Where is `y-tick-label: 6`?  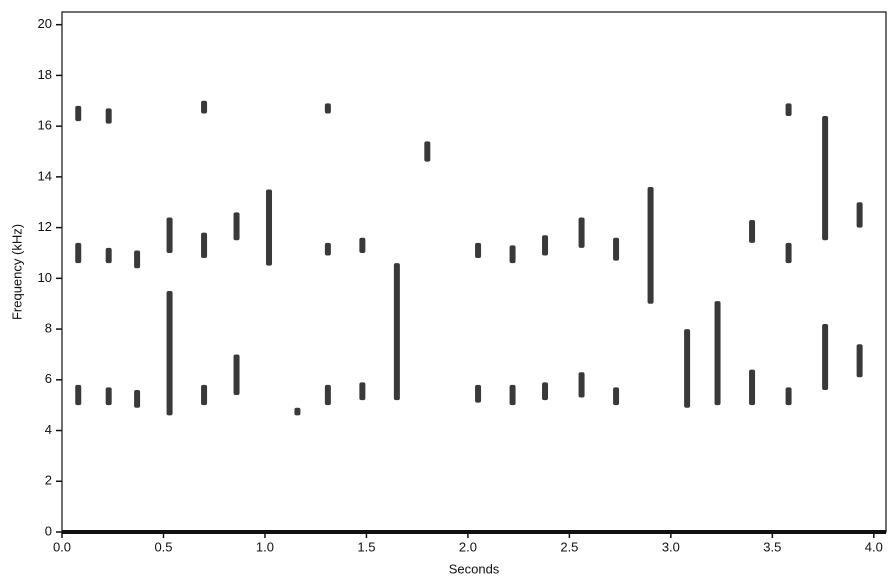
y-tick-label: 6 is located at coordinates (48, 378).